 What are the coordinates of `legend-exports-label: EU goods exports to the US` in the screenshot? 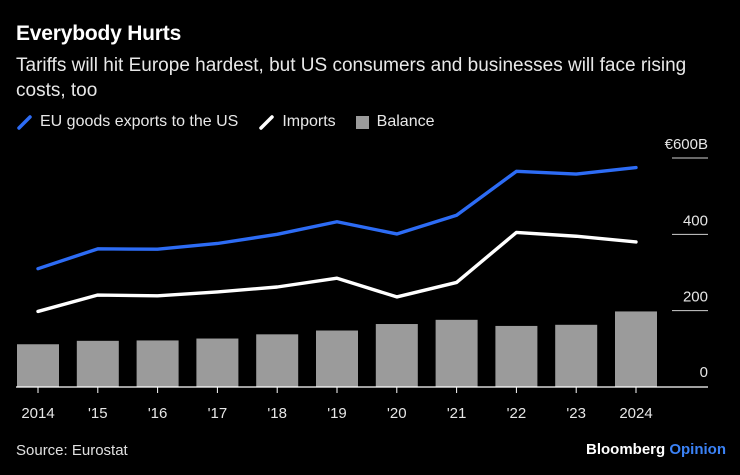 It's located at (139, 121).